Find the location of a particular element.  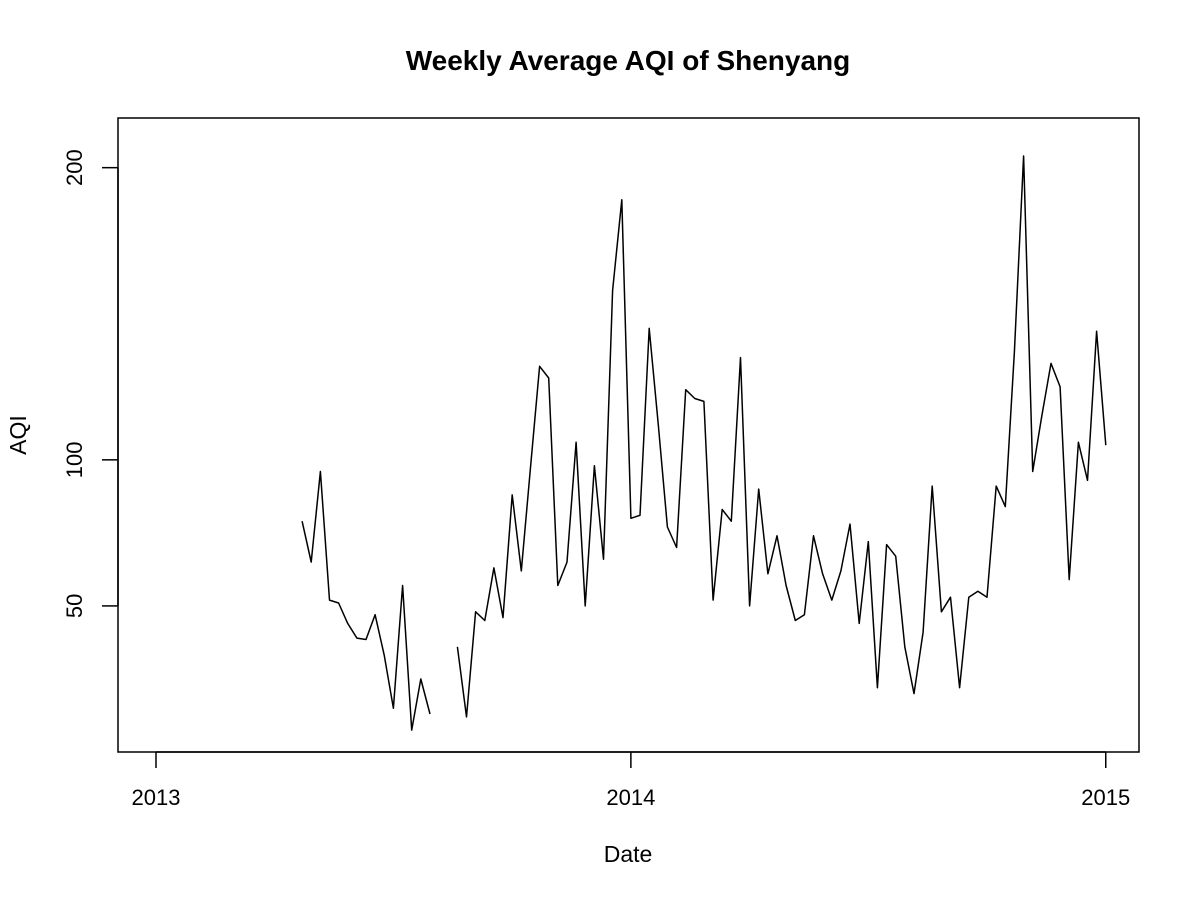

x-tick-label: 2015 is located at coordinates (1105, 797).